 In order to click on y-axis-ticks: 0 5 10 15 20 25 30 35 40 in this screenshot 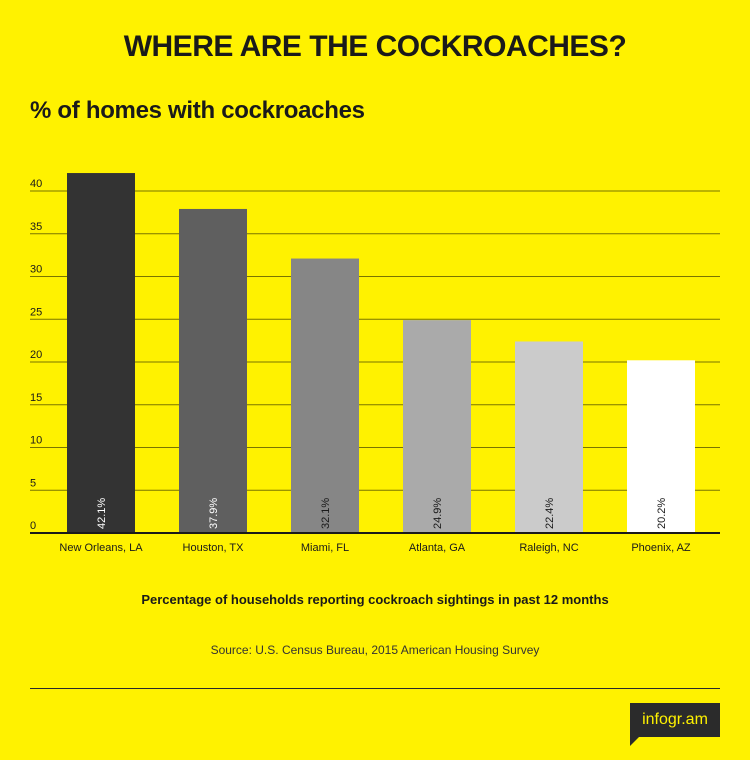, I will do `click(36, 355)`.